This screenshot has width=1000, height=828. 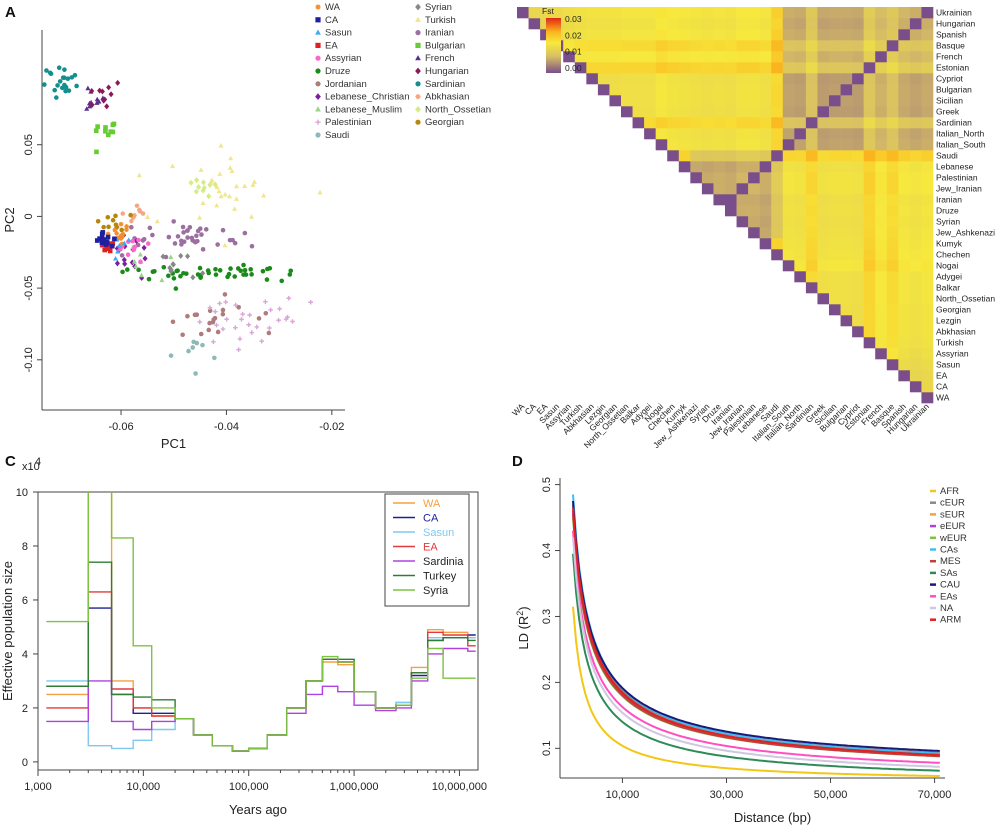 I want to click on ld-series-cau, so click(x=756, y=626).